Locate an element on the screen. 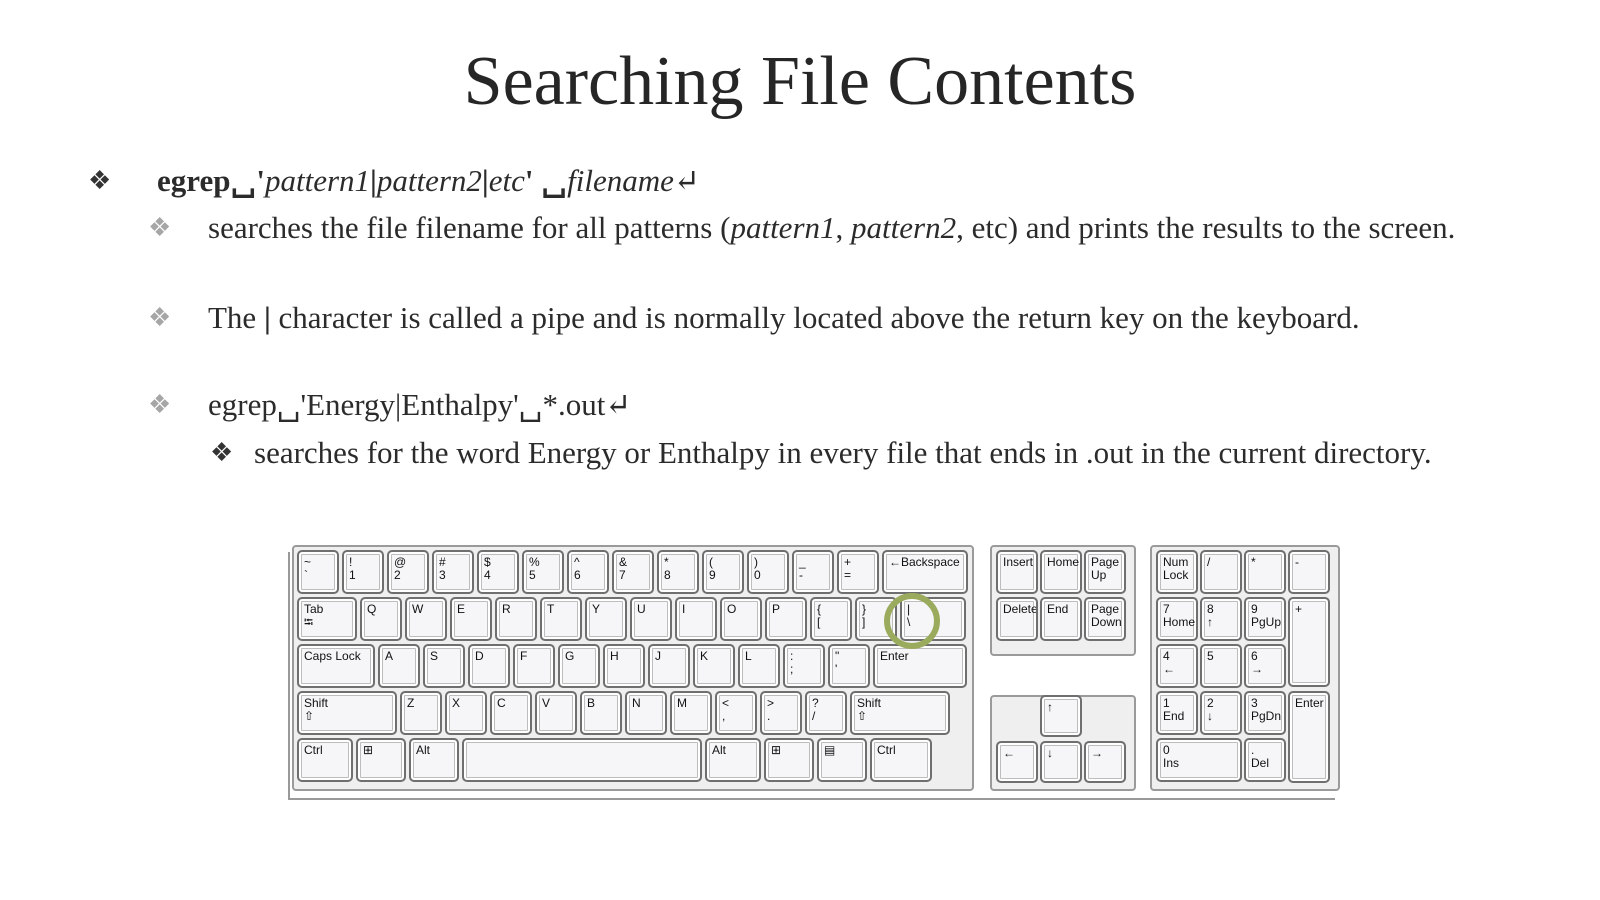 This screenshot has height=900, width=1600. keyboard-key: End is located at coordinates (1061, 619).